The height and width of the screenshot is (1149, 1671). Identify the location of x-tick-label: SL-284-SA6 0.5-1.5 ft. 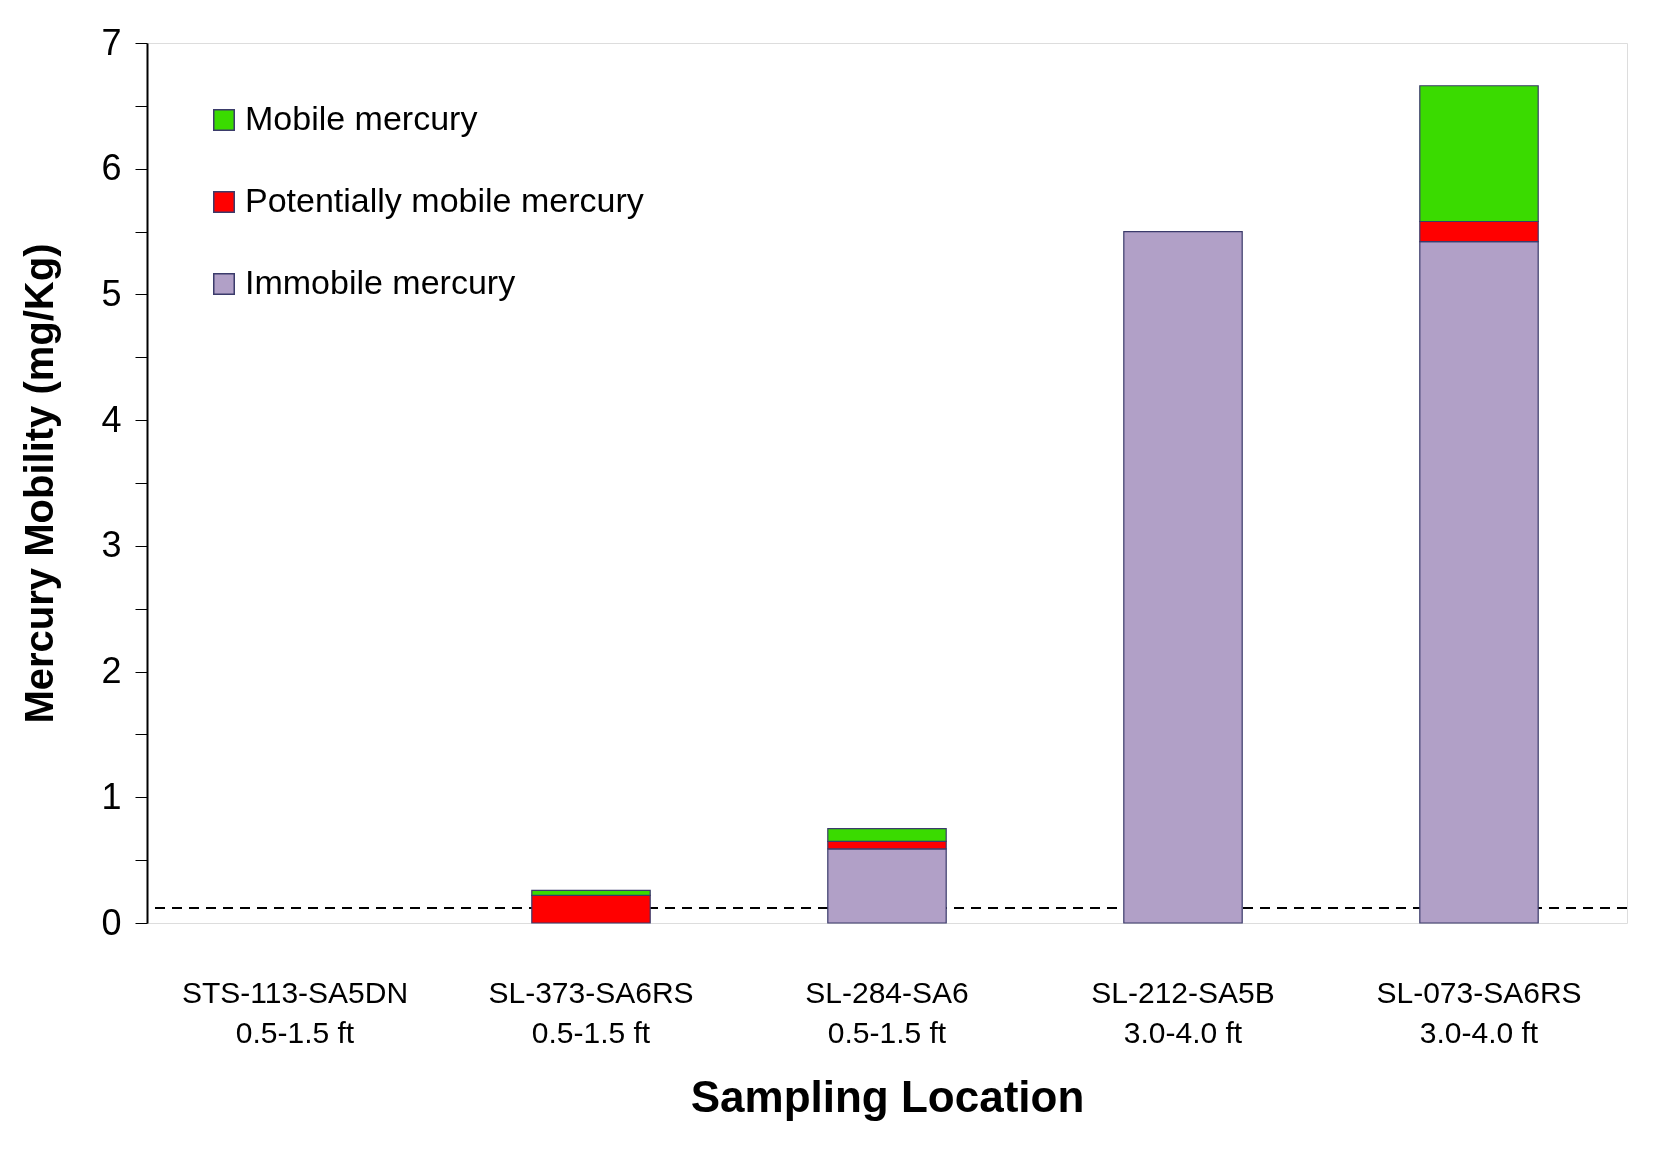
(887, 1012).